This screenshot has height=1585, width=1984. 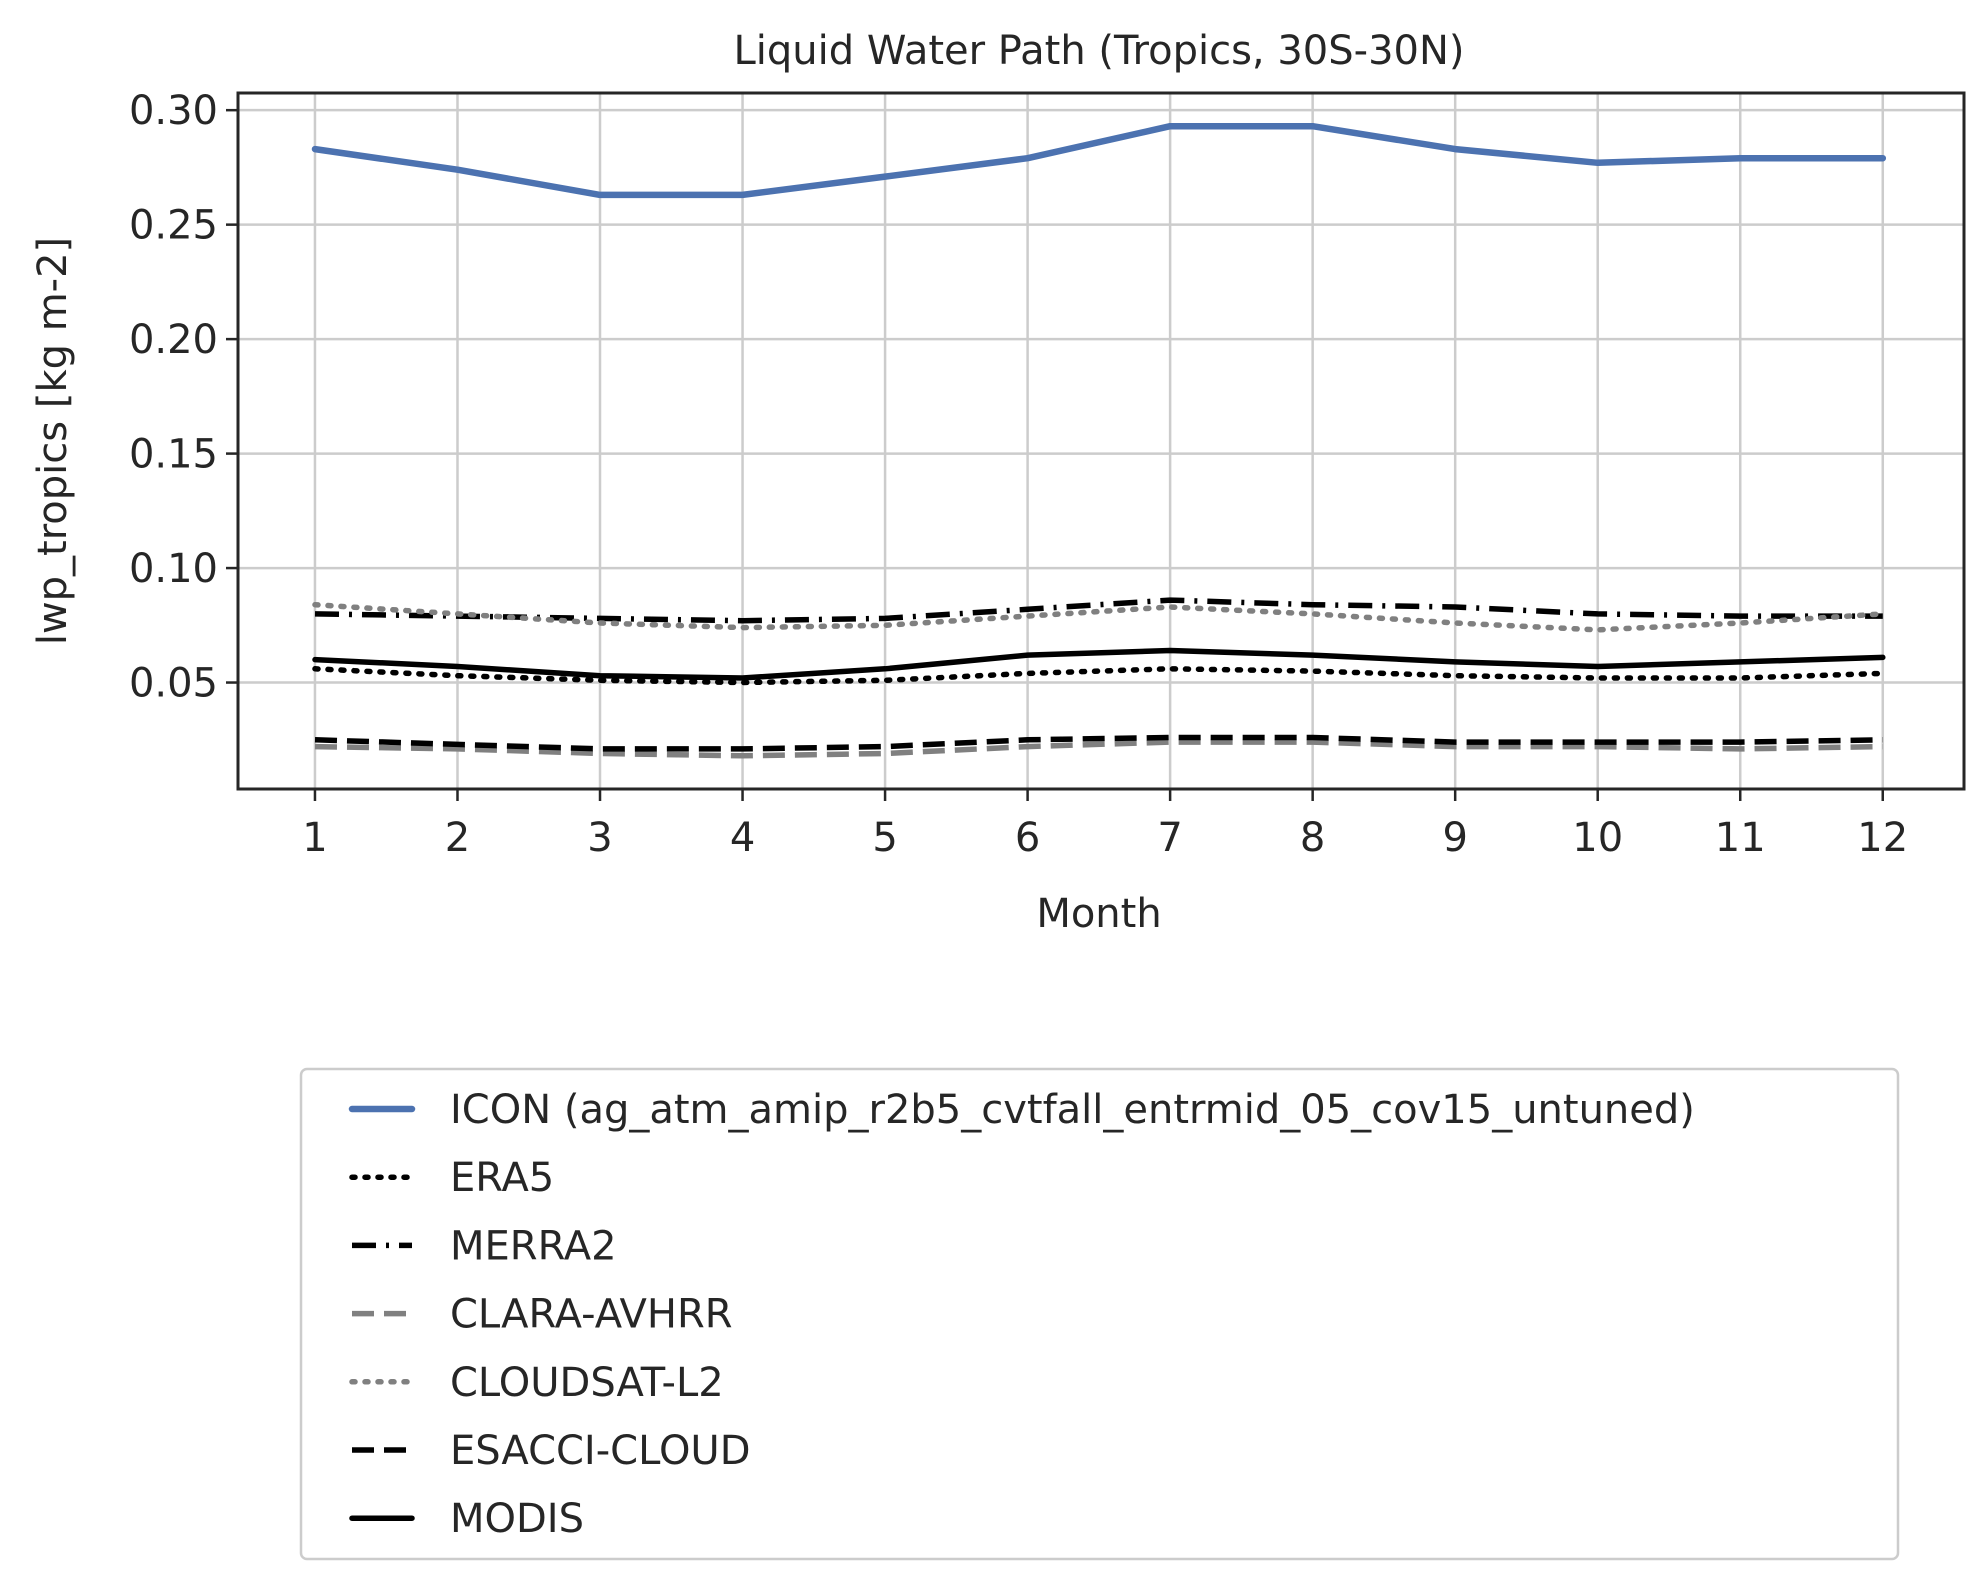 What do you see at coordinates (1098, 743) in the screenshot?
I see `series-line-esacci-cloud` at bounding box center [1098, 743].